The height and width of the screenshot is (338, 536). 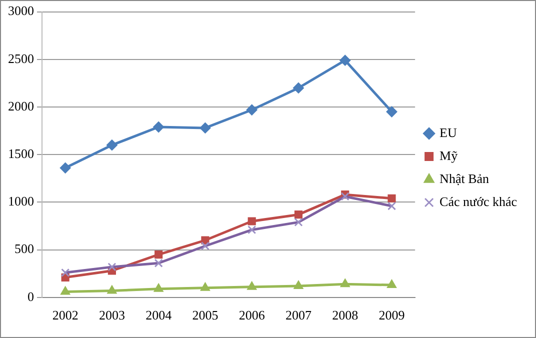 I want to click on y-tick-label: 500, so click(x=24, y=248).